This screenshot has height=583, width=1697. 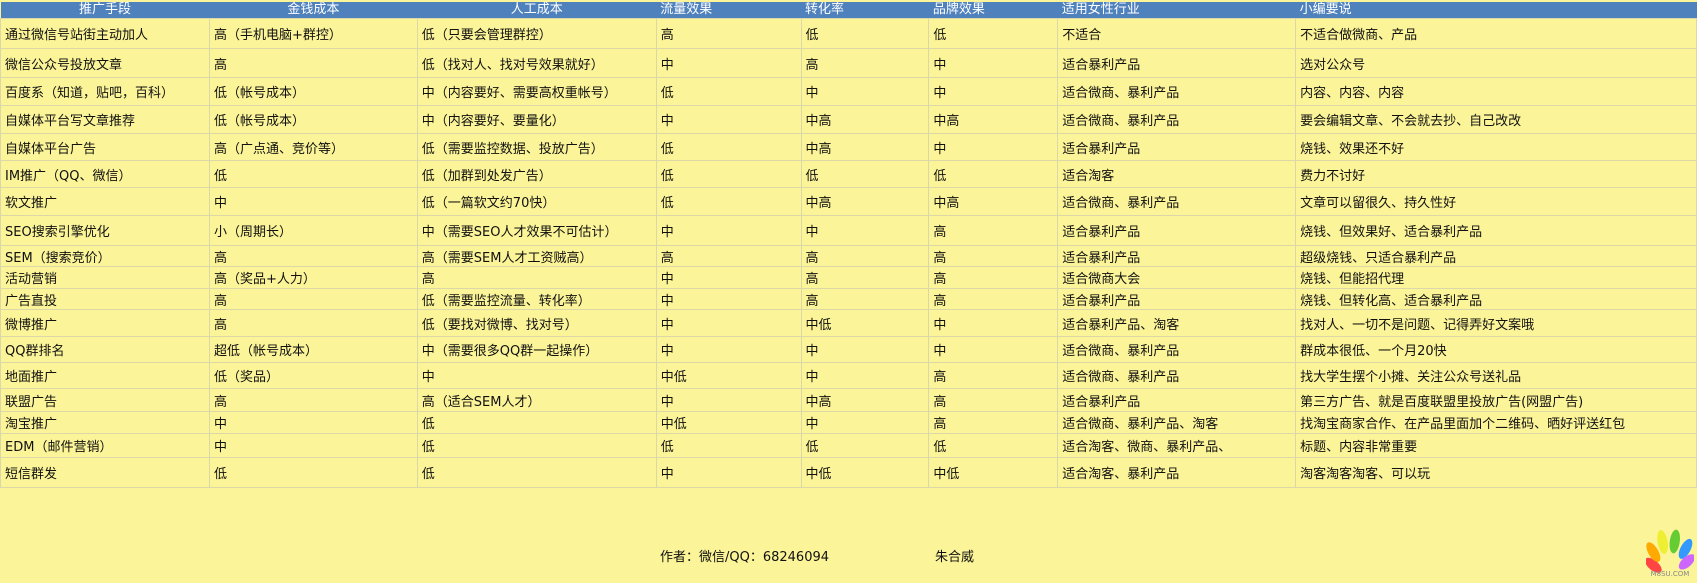 What do you see at coordinates (1496, 400) in the screenshot?
I see `table-cell: 第三方广告、就是百度联盟里投放广告(网盟广告)` at bounding box center [1496, 400].